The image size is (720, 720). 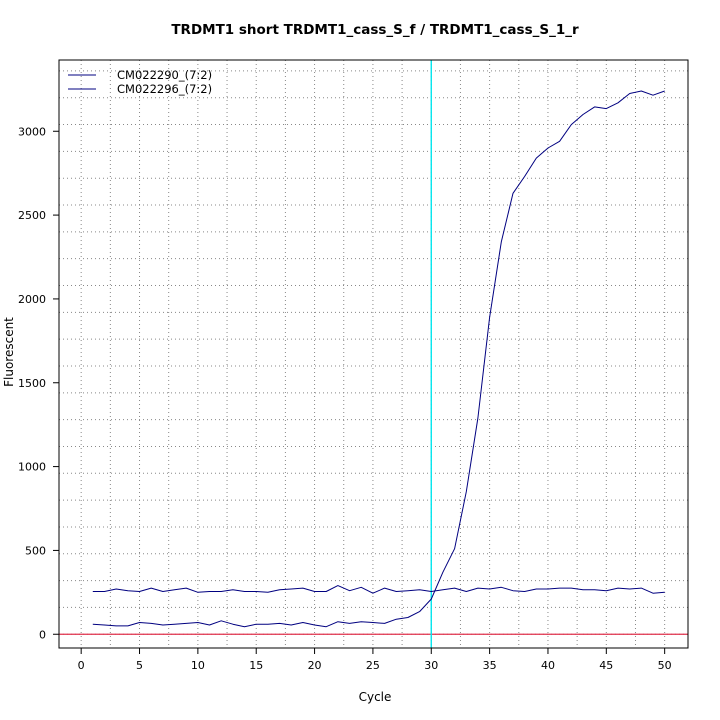 I want to click on y-axis-title: Fluorescent, so click(x=9, y=352).